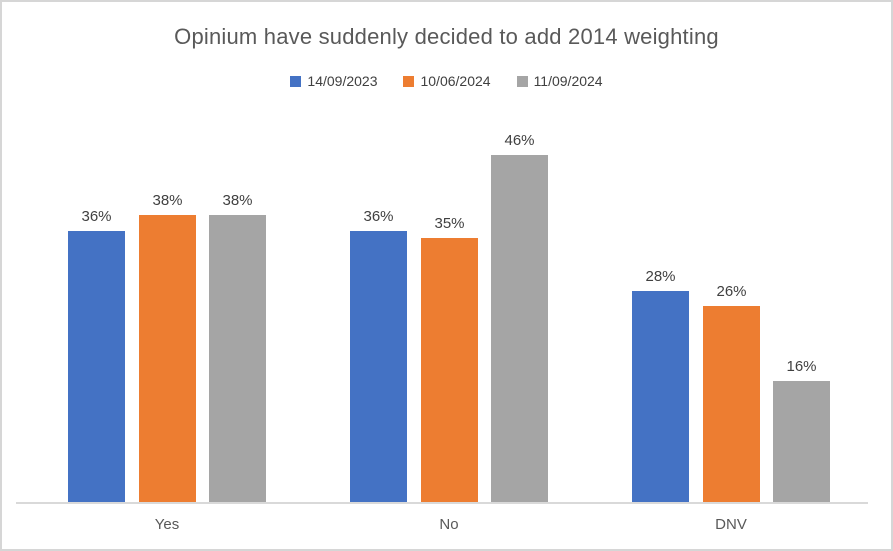  I want to click on x-axis-line, so click(442, 503).